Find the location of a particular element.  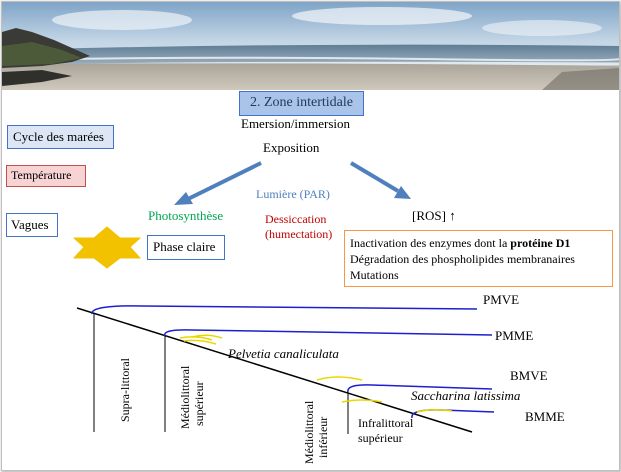

waves-box: Vagues is located at coordinates (32, 225).